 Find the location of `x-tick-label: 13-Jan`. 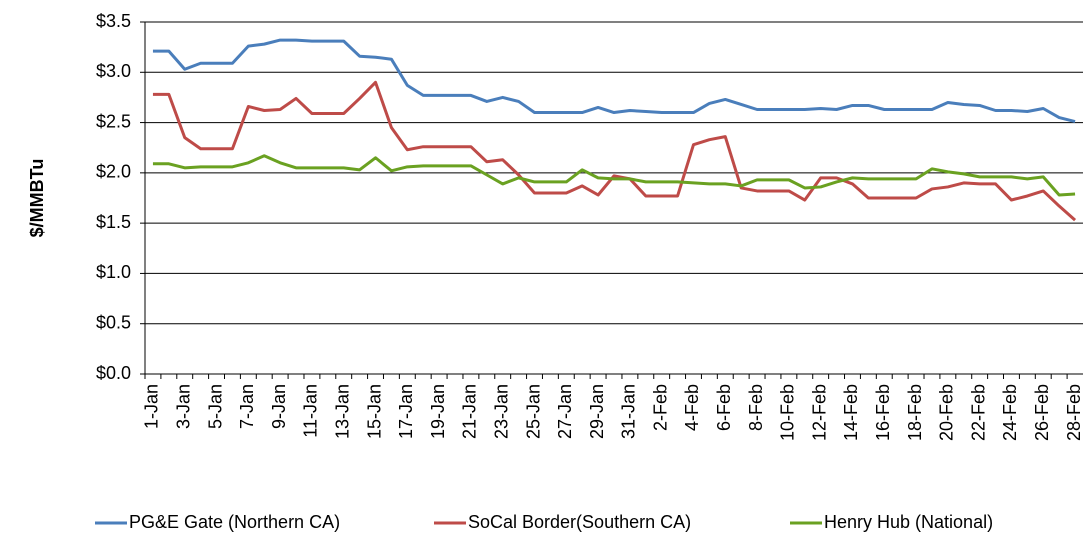

x-tick-label: 13-Jan is located at coordinates (342, 411).